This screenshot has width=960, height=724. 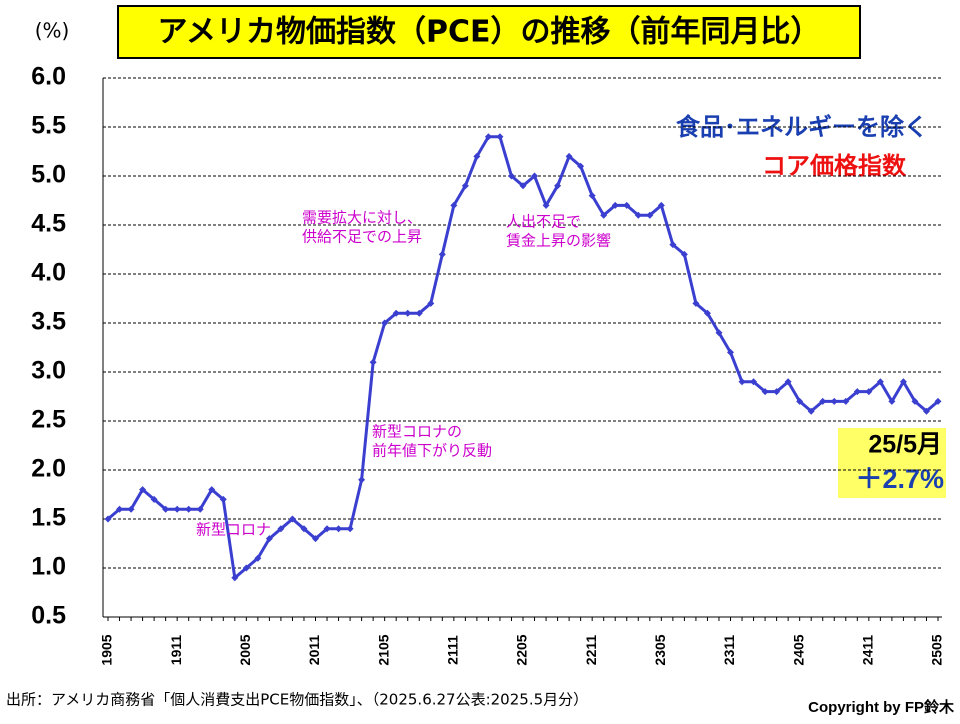 What do you see at coordinates (881, 707) in the screenshot?
I see `copyright: Copyright by FP鈴木` at bounding box center [881, 707].